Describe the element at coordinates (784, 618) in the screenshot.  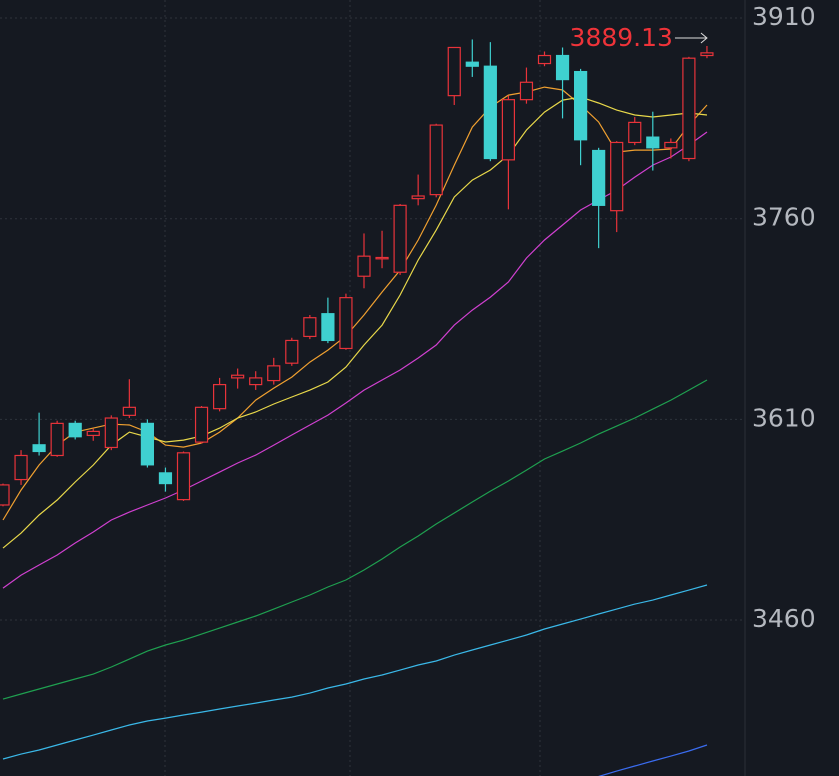
I see `y-tick-label: 3460` at that location.